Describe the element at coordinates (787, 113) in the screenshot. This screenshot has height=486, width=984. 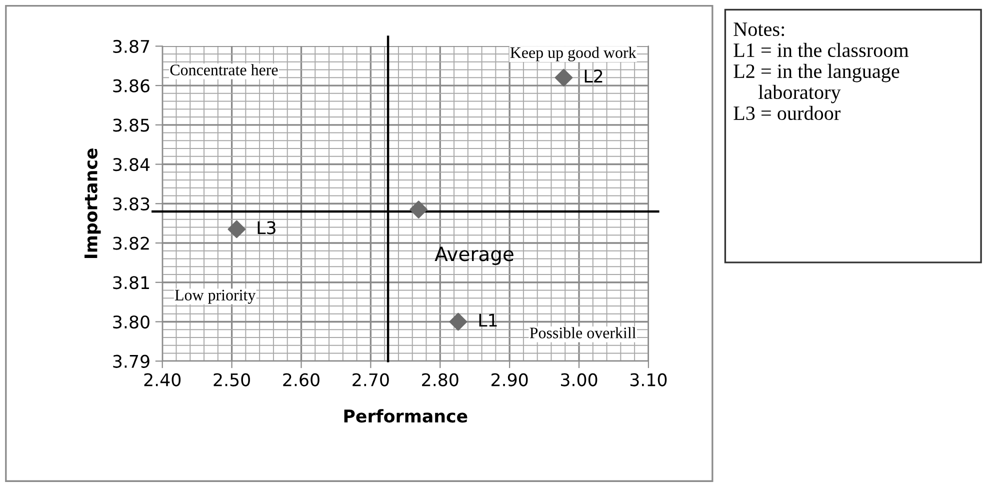
I see `text: L3 = ourdoor` at that location.